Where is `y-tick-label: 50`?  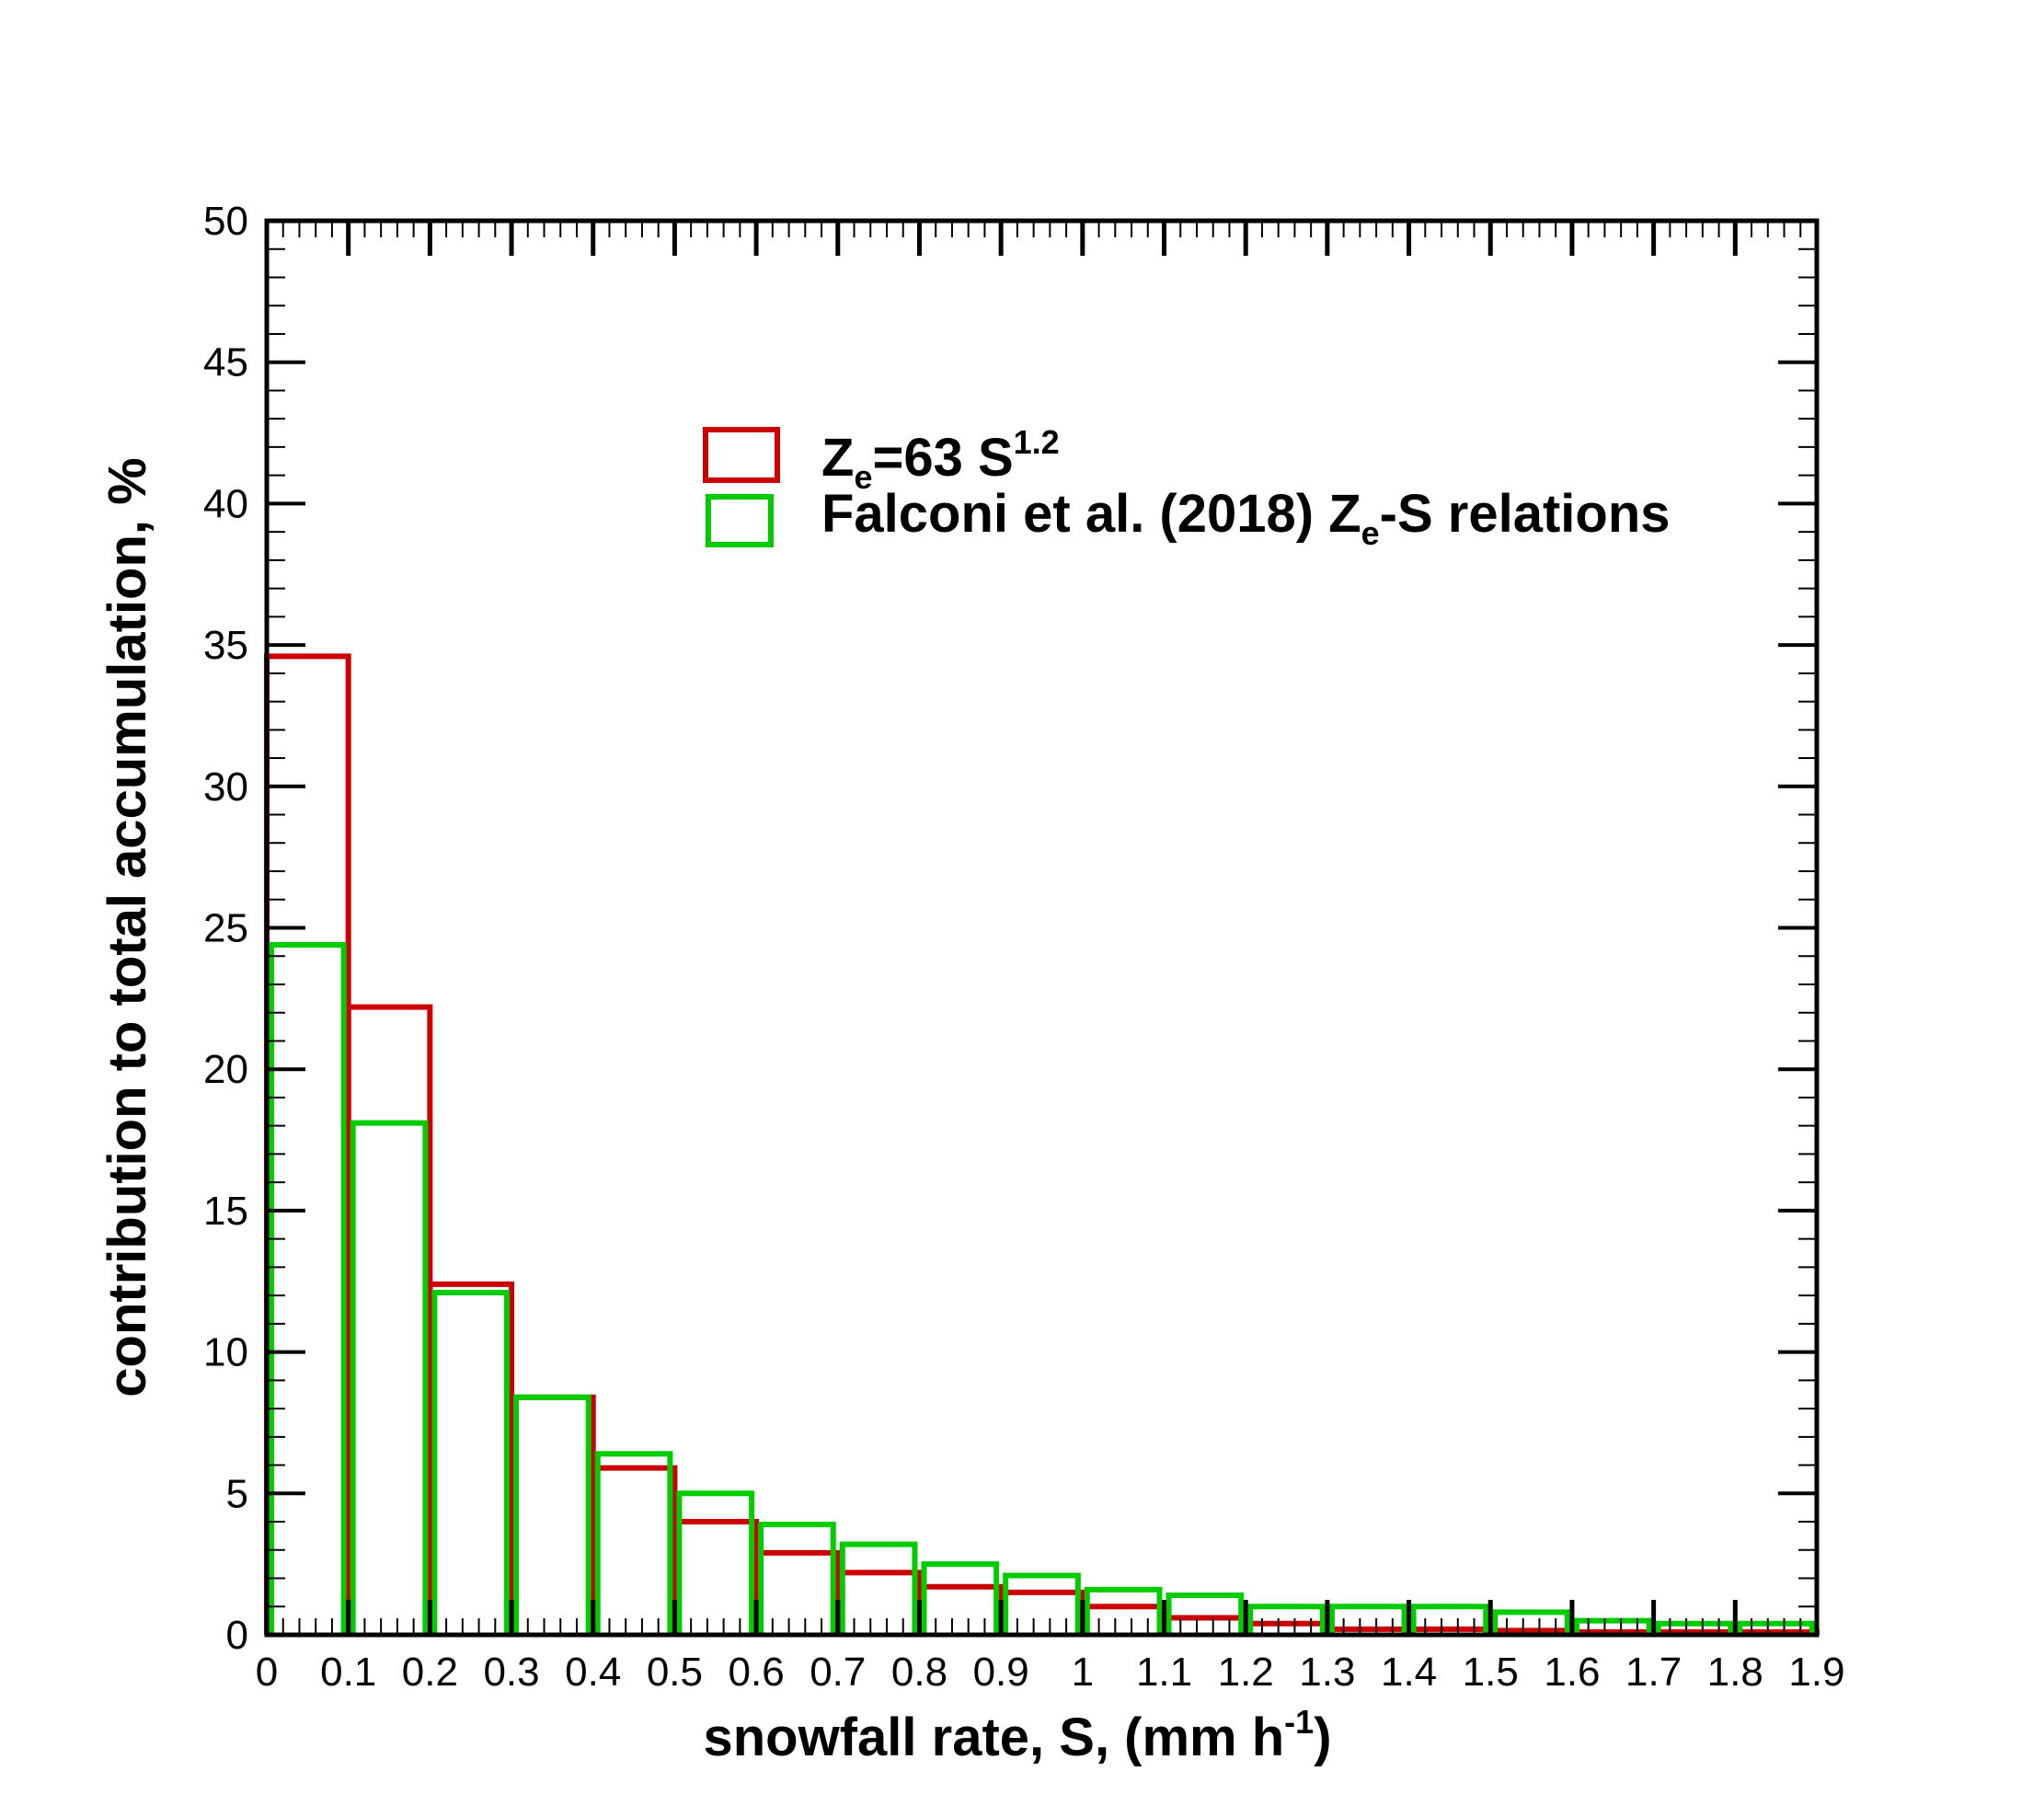 y-tick-label: 50 is located at coordinates (225, 221).